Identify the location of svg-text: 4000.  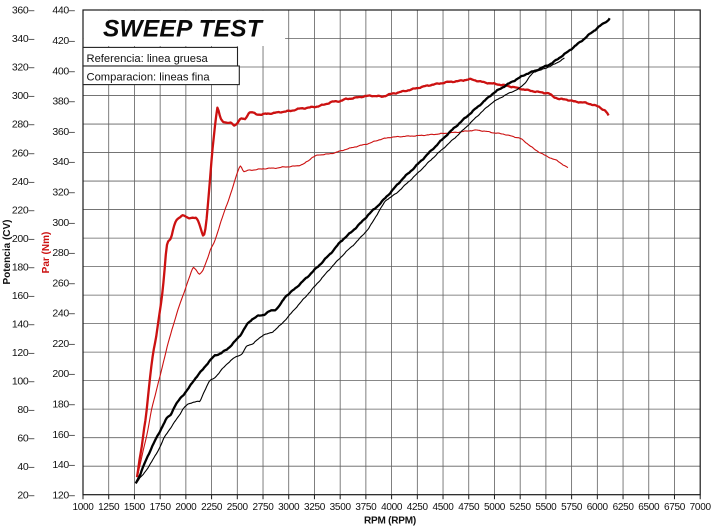
(392, 507).